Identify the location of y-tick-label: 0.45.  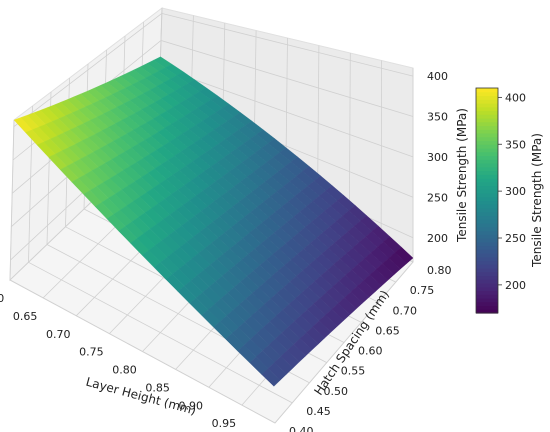
(318, 411).